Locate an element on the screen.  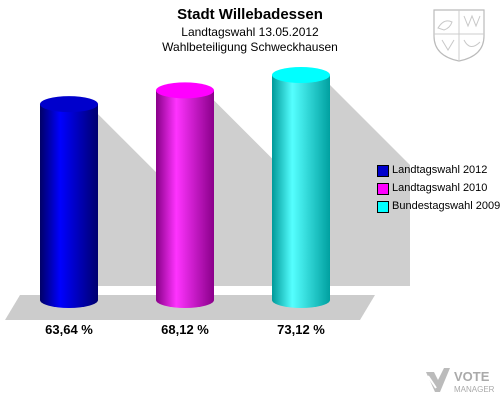
data-label: 63,64 % is located at coordinates (69, 329).